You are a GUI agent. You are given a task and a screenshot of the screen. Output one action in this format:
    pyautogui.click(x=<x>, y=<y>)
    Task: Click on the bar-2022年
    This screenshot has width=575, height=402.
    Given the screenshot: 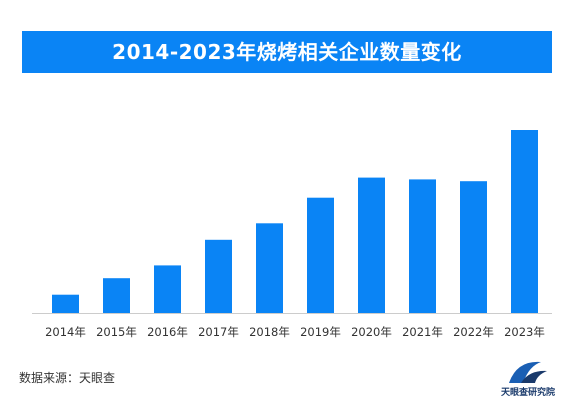 What is the action you would take?
    pyautogui.click(x=473, y=247)
    